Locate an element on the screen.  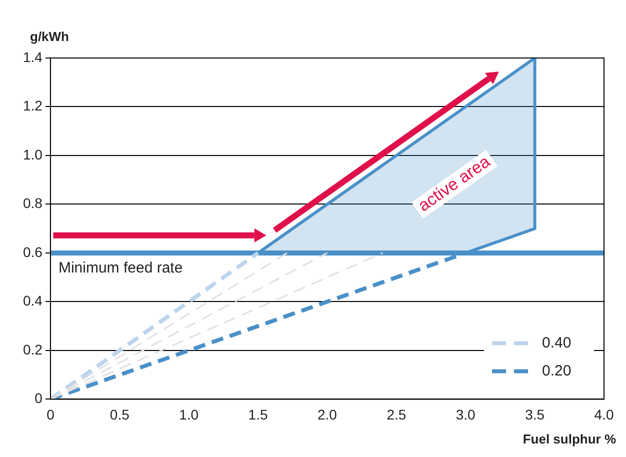
x-tick-label: 3.5 is located at coordinates (535, 414).